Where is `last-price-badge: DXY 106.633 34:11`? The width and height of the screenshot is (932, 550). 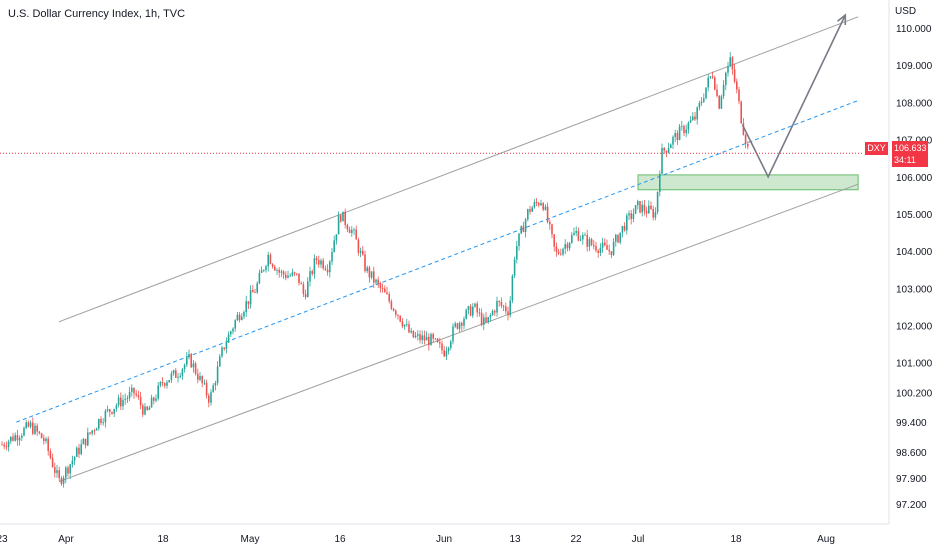
last-price-badge: DXY 106.633 34:11 is located at coordinates (896, 154).